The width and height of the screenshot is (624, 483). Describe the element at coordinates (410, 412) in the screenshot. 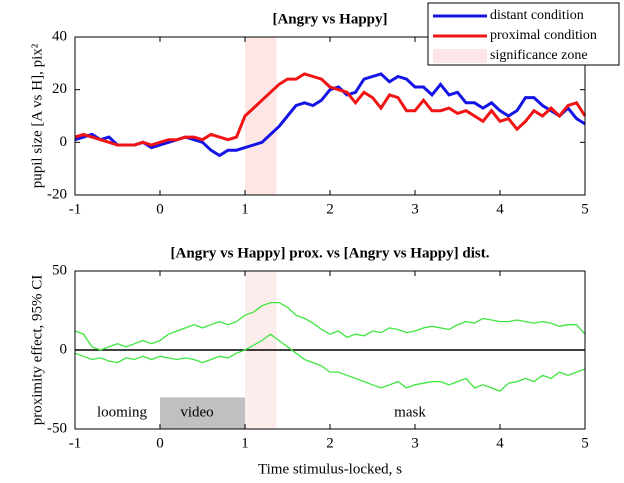

I see `phase-label: mask` at that location.